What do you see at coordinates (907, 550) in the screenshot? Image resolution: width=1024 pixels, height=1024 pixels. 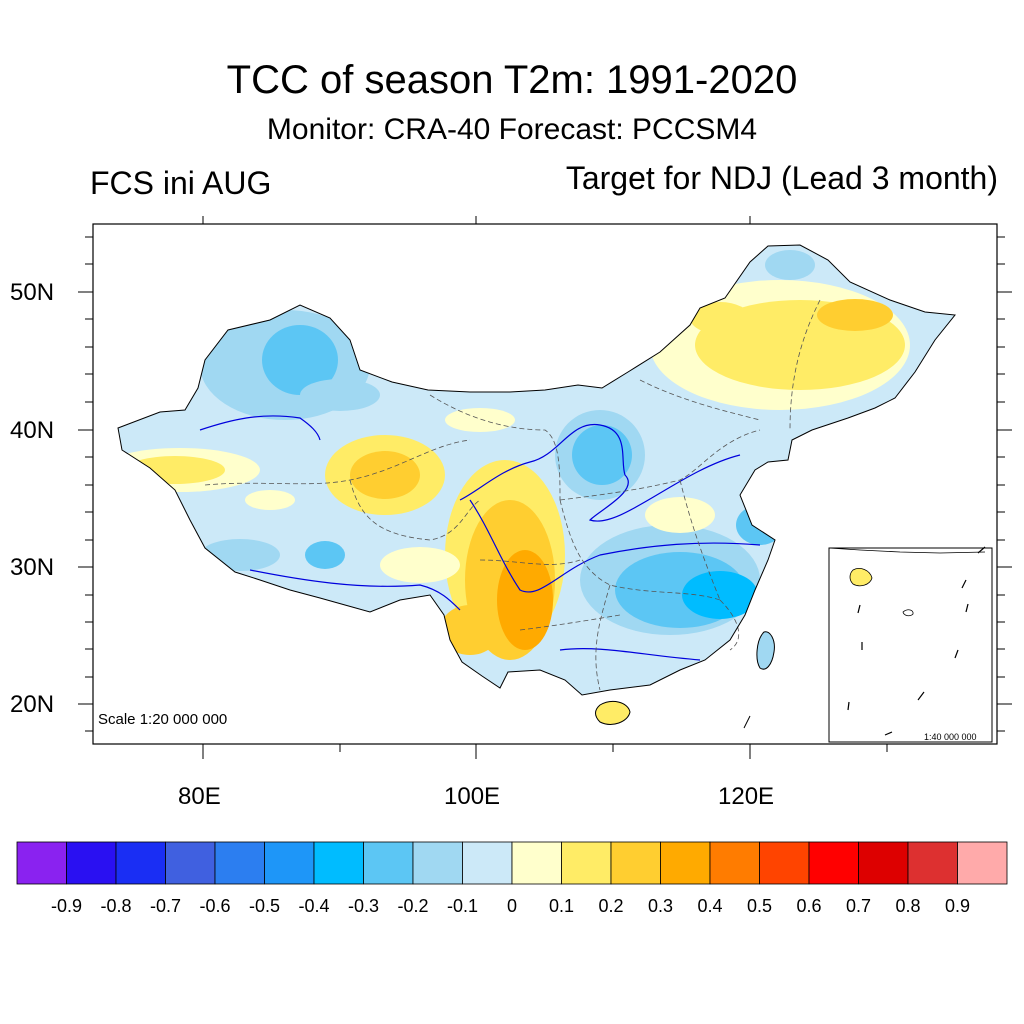 I see `inset-coast` at bounding box center [907, 550].